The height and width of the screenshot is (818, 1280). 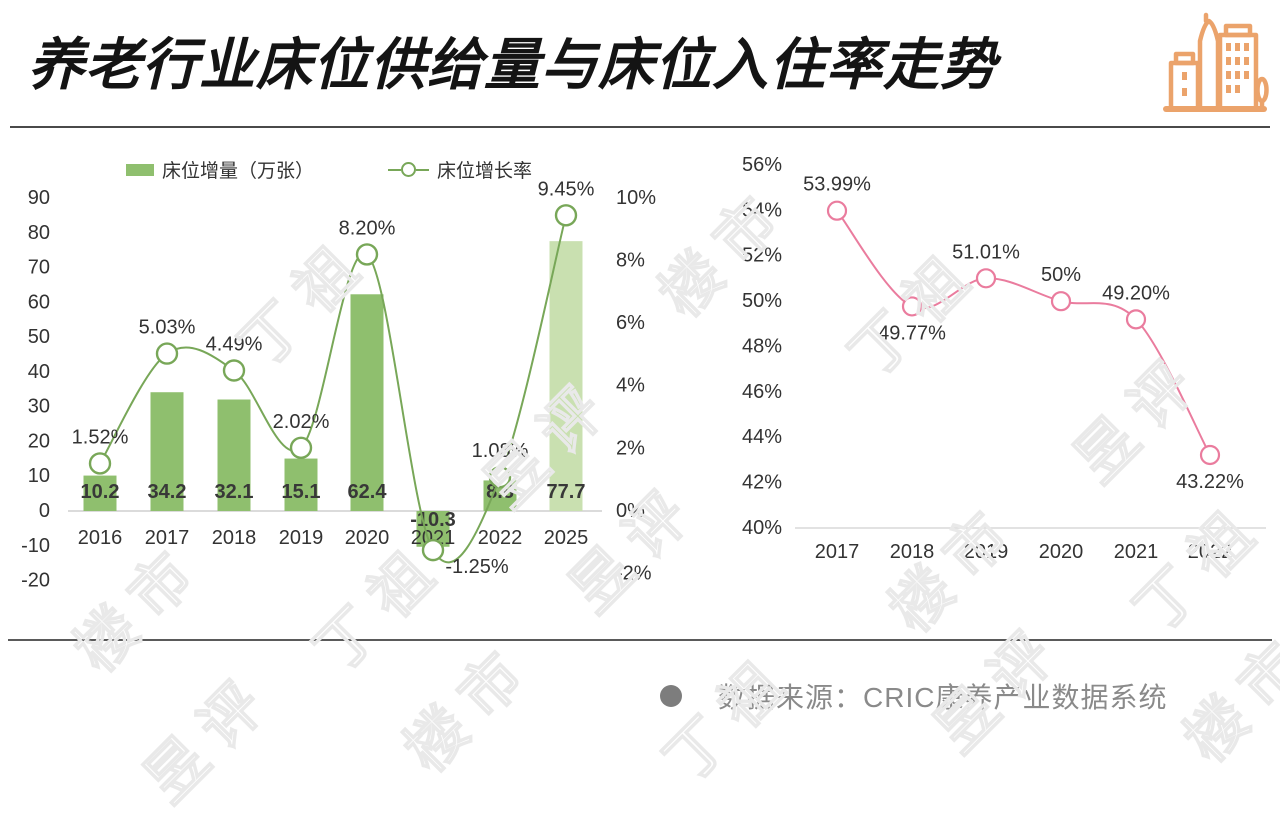 I want to click on svg-text: 49.20%, so click(x=1136, y=293).